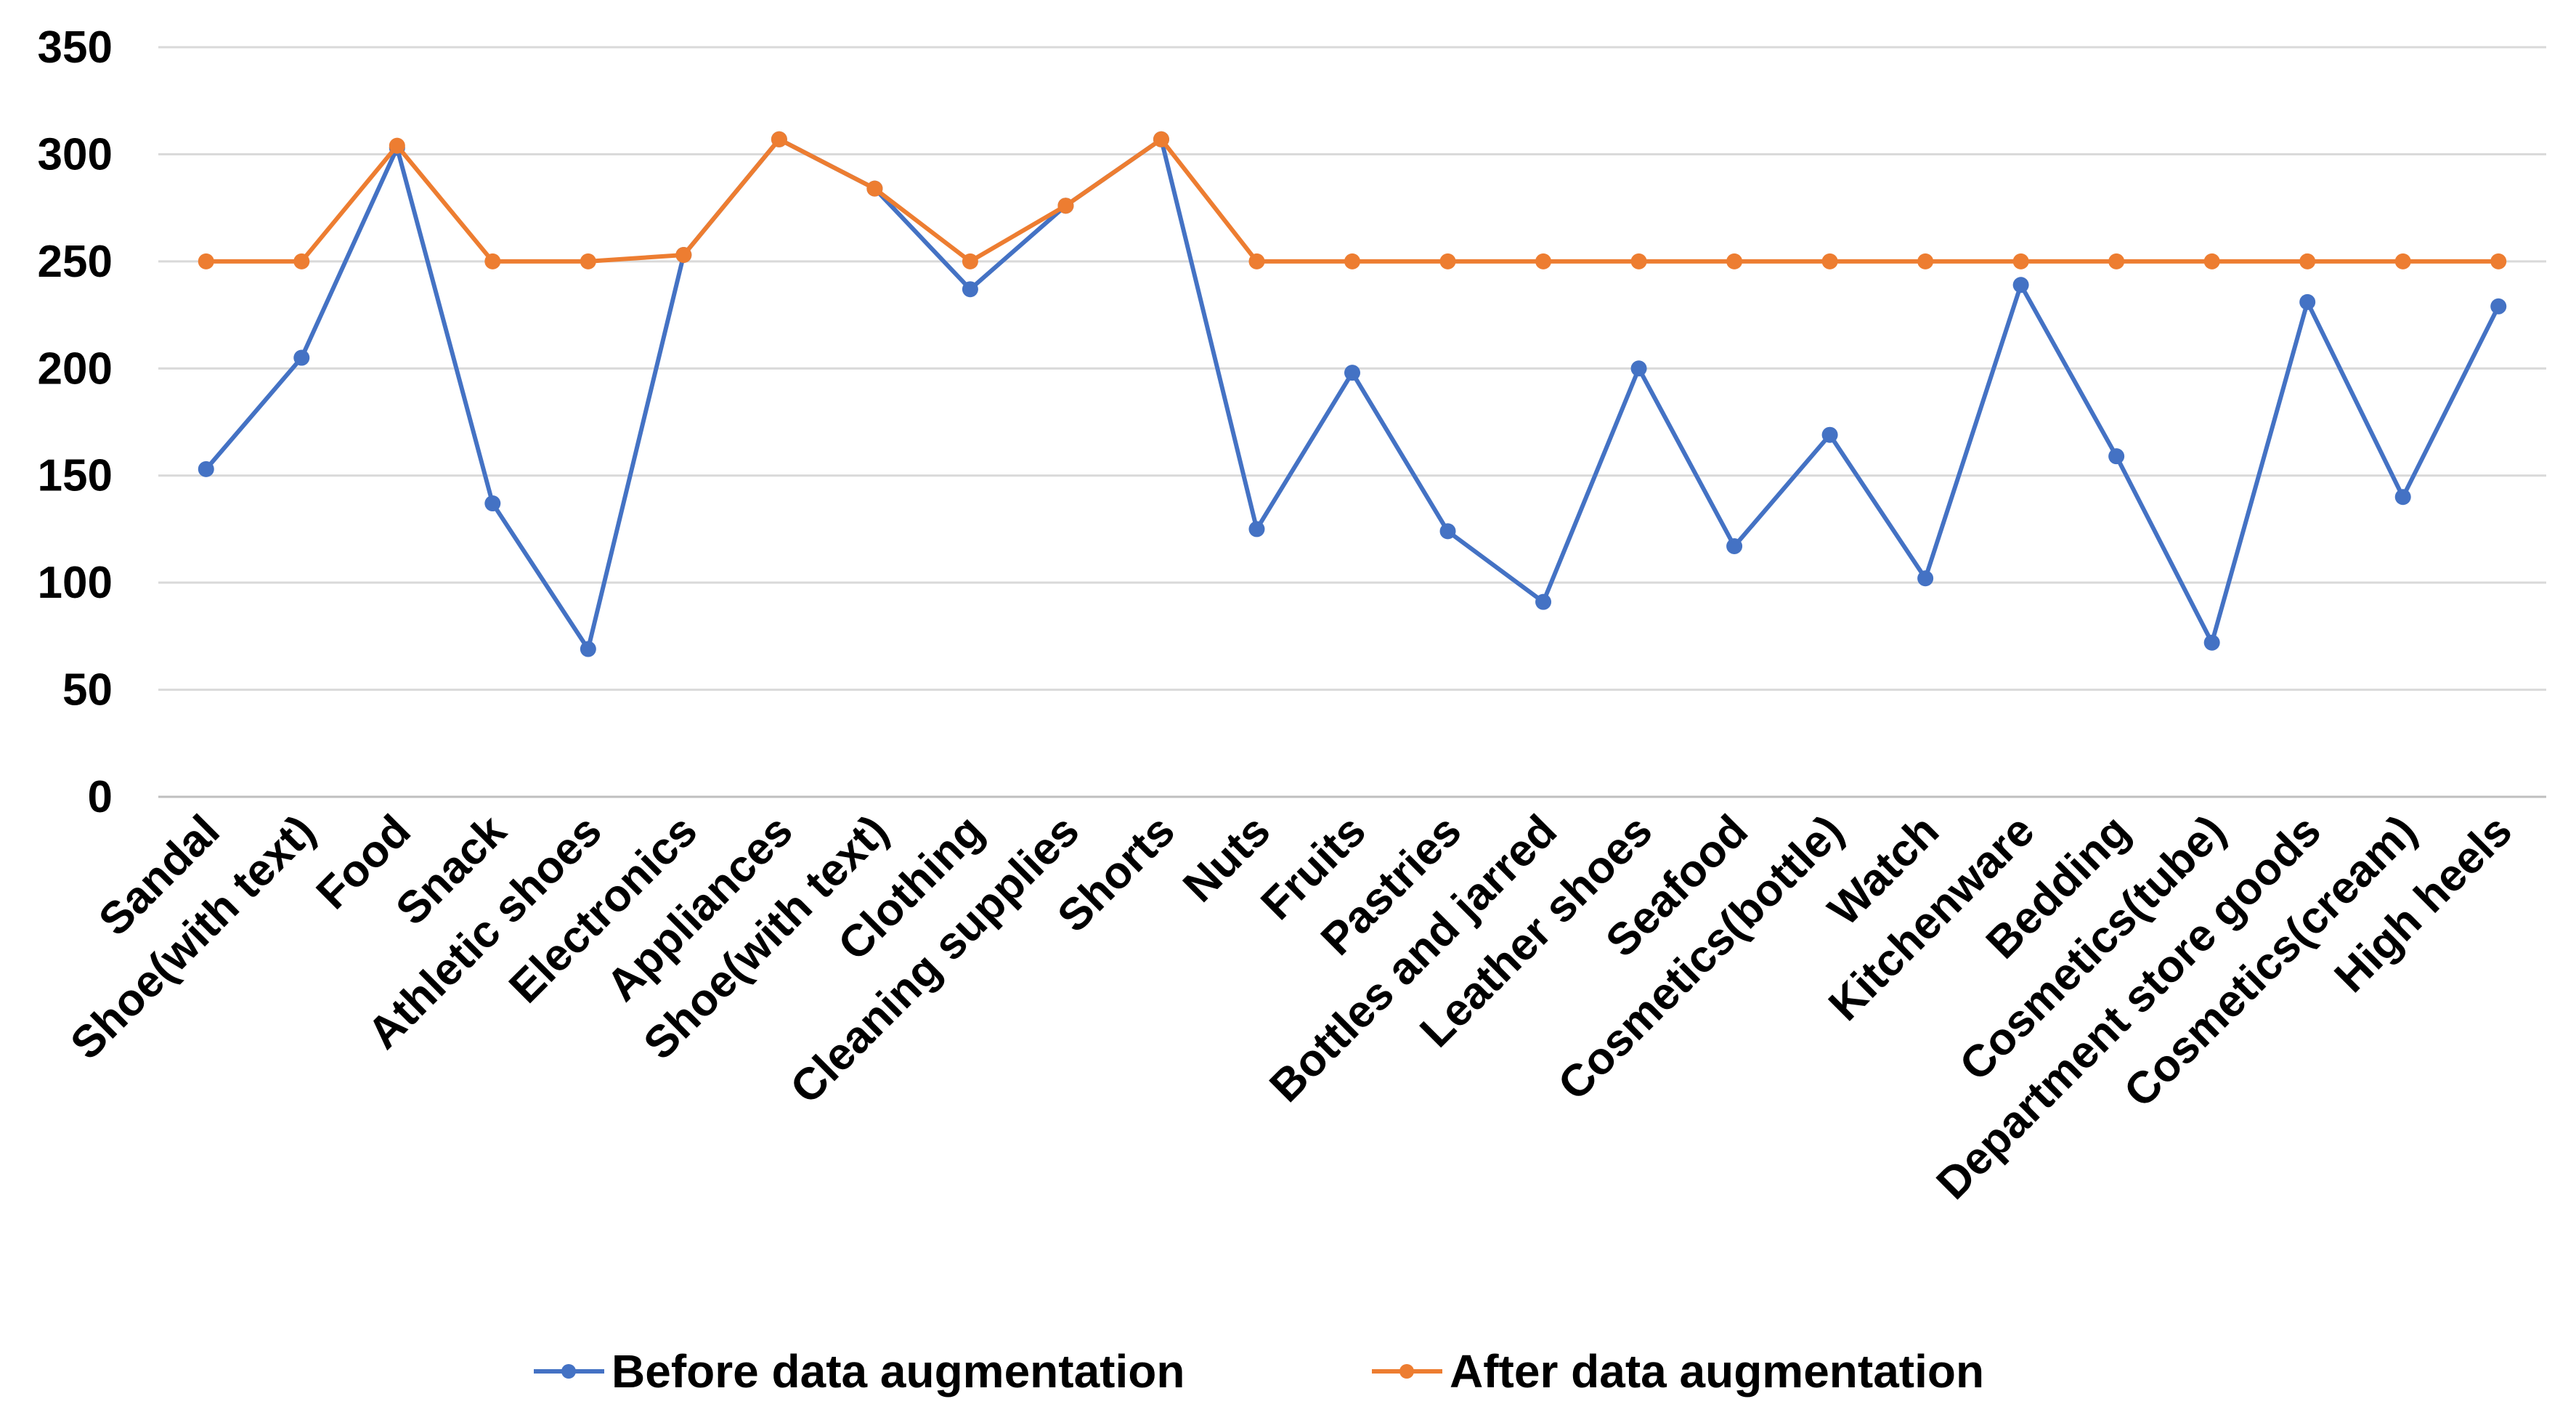 The image size is (2576, 1428). I want to click on y-tick-label: 50, so click(88, 690).